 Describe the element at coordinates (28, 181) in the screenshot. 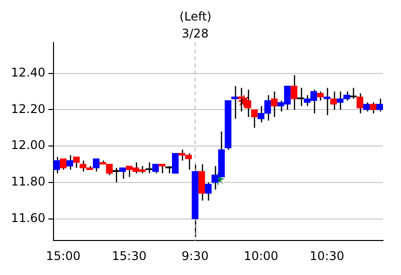

I see `y-tick-label: 11.80` at that location.